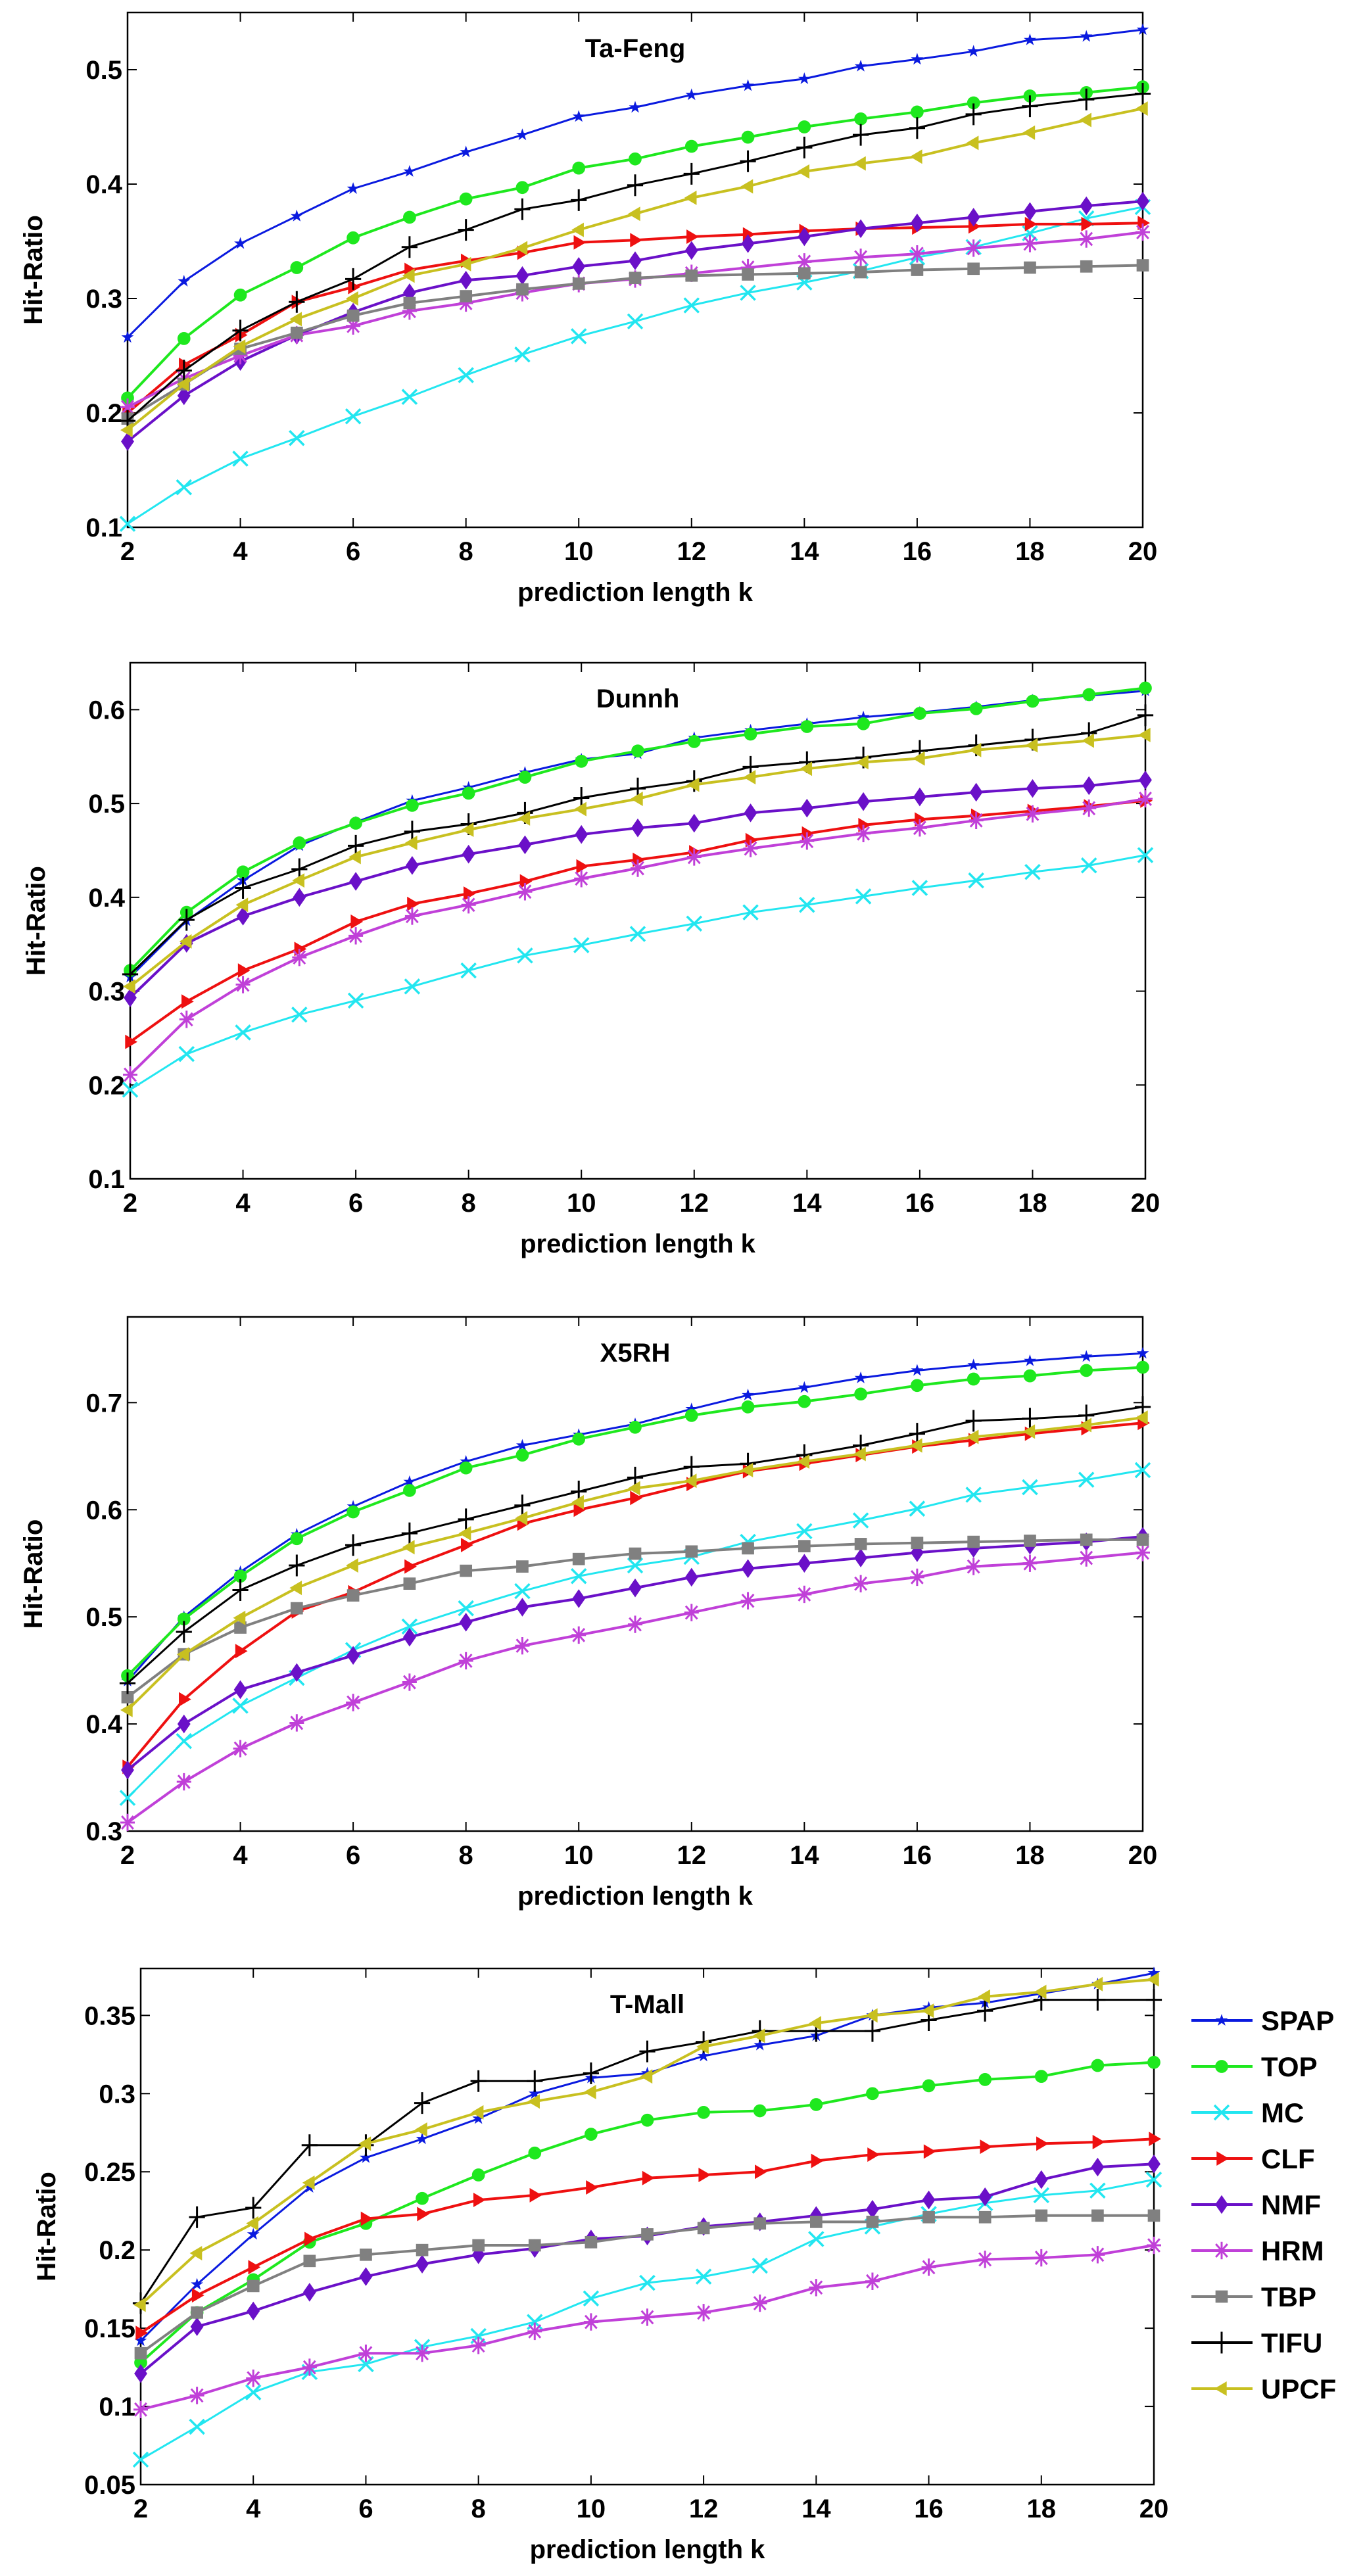 The height and width of the screenshot is (2576, 1363). I want to click on y-tick-label: 0.1, so click(103, 528).